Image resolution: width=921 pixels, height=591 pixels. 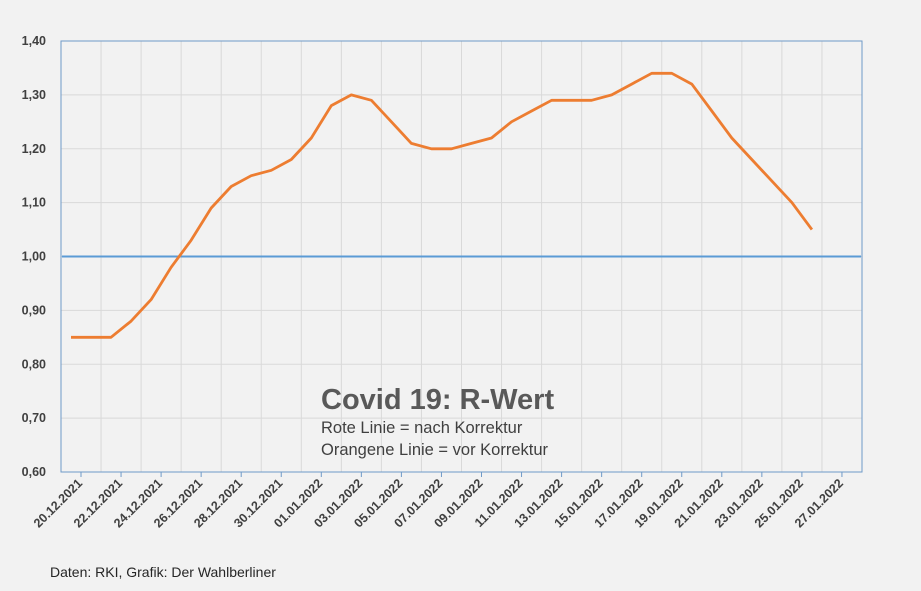 What do you see at coordinates (435, 450) in the screenshot?
I see `subtitle-line-2: Orangene Linie = vor Korrektur` at bounding box center [435, 450].